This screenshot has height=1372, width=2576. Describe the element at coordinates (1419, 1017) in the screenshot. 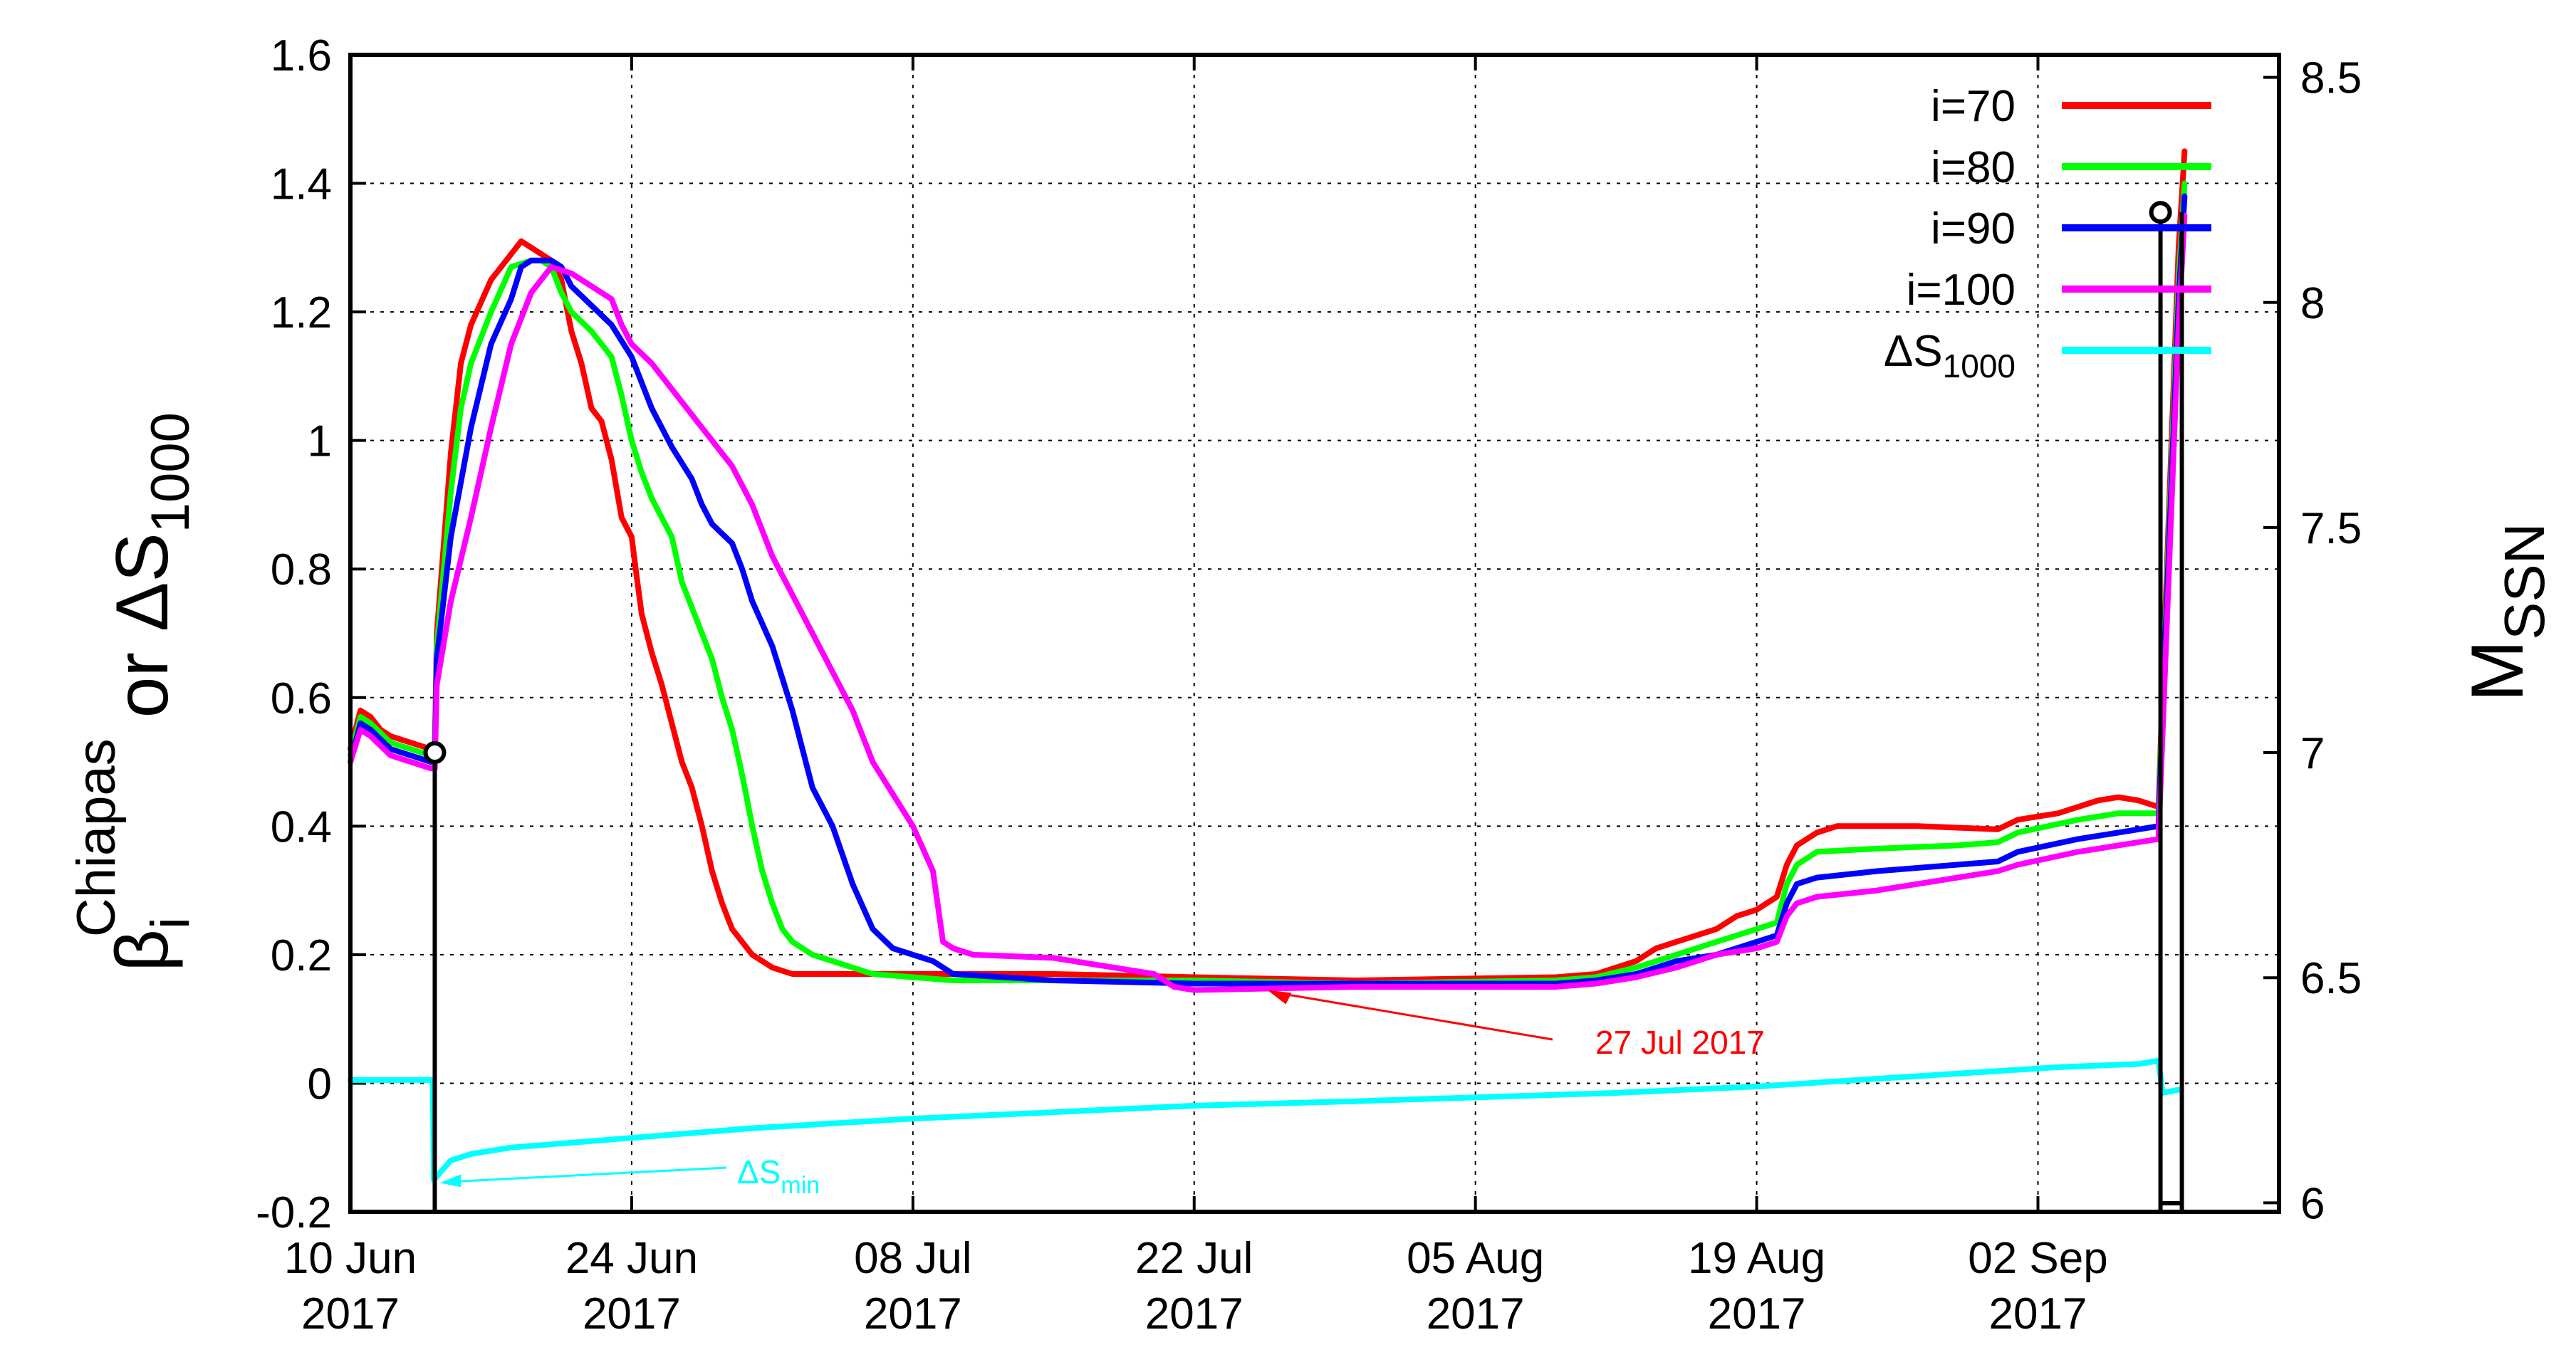

I see `annotation-arrow-date` at that location.